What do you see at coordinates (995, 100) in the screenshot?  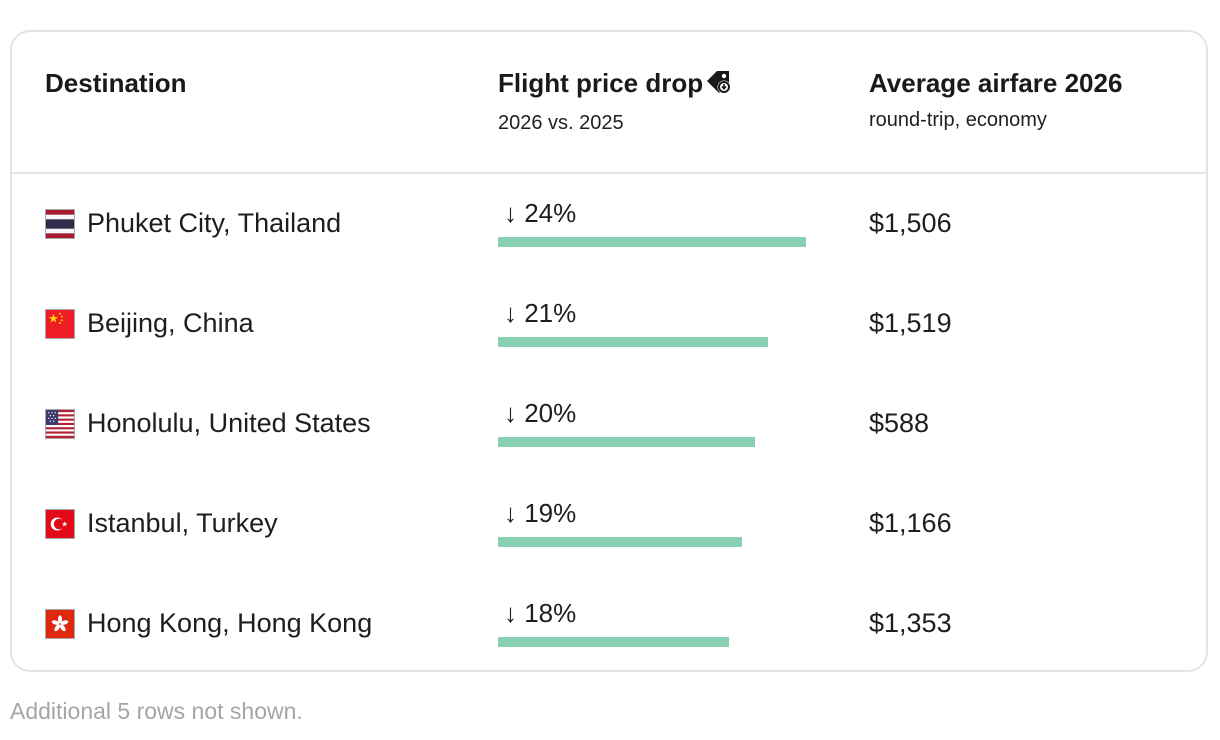 I see `airfare-column-header: Average airfare 2026 round-trip, economy` at bounding box center [995, 100].